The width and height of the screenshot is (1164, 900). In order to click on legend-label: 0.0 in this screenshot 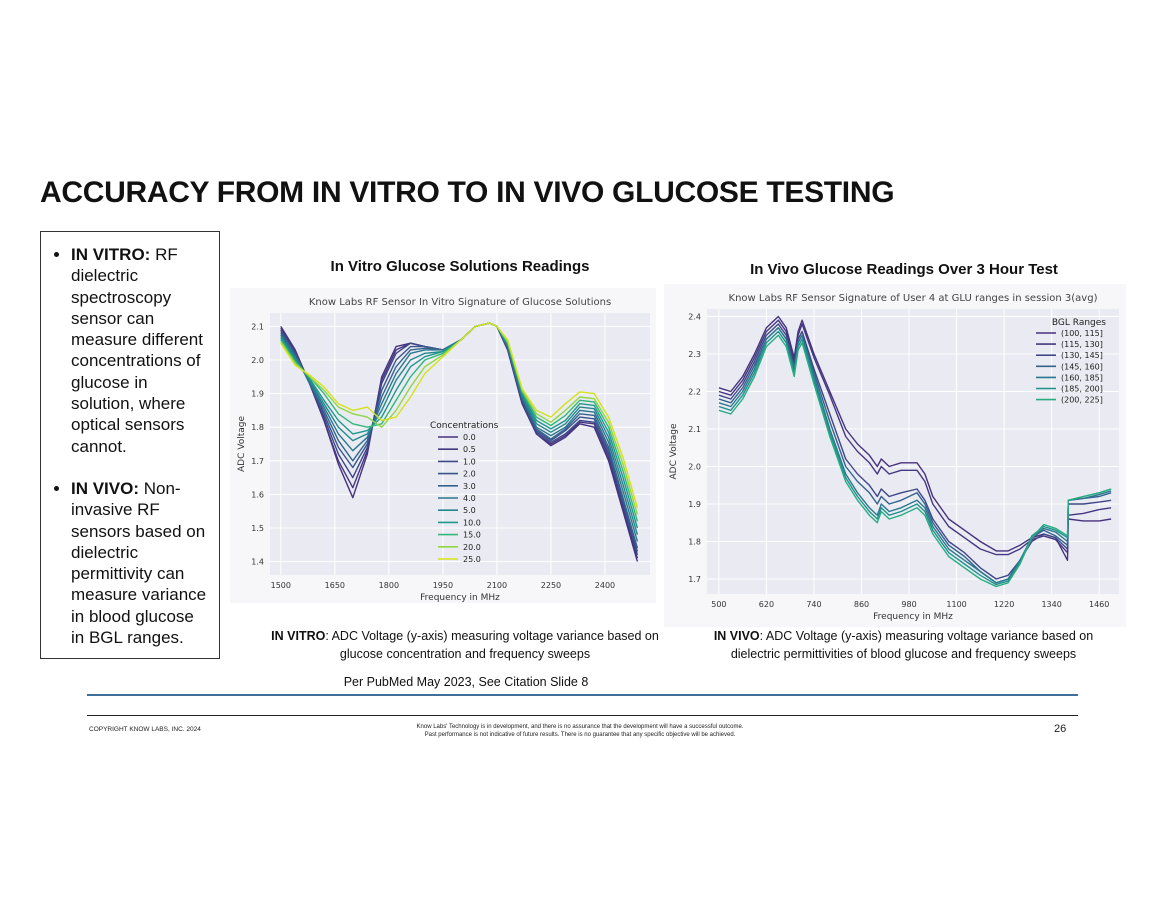, I will do `click(469, 437)`.